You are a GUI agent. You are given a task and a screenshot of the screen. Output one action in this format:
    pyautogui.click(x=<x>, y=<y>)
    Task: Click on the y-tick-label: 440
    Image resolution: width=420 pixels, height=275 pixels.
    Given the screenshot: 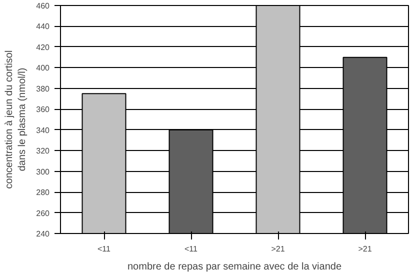 What is the action you would take?
    pyautogui.click(x=43, y=27)
    